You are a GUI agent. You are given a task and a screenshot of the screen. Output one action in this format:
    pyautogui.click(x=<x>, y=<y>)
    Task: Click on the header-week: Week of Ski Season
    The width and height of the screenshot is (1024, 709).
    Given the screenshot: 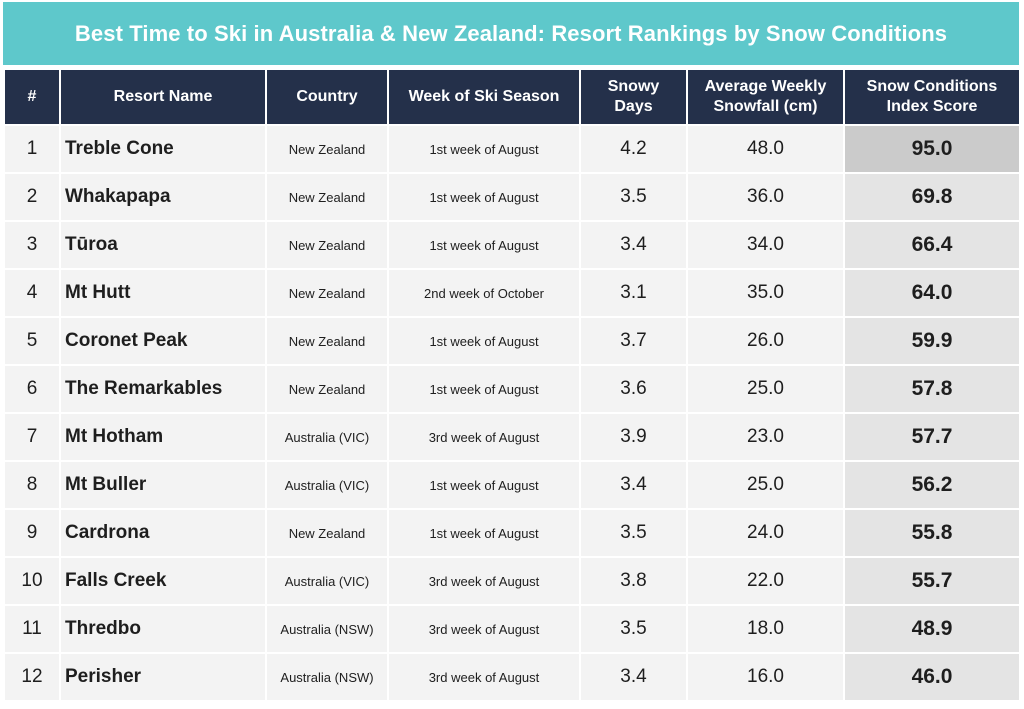 What is the action you would take?
    pyautogui.click(x=484, y=97)
    